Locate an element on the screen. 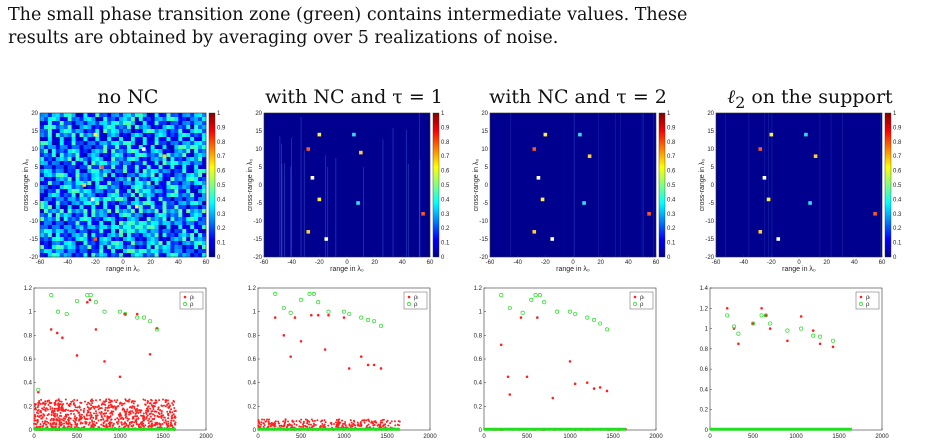 The width and height of the screenshot is (929, 447). ell-subscript: 2 is located at coordinates (740, 102).